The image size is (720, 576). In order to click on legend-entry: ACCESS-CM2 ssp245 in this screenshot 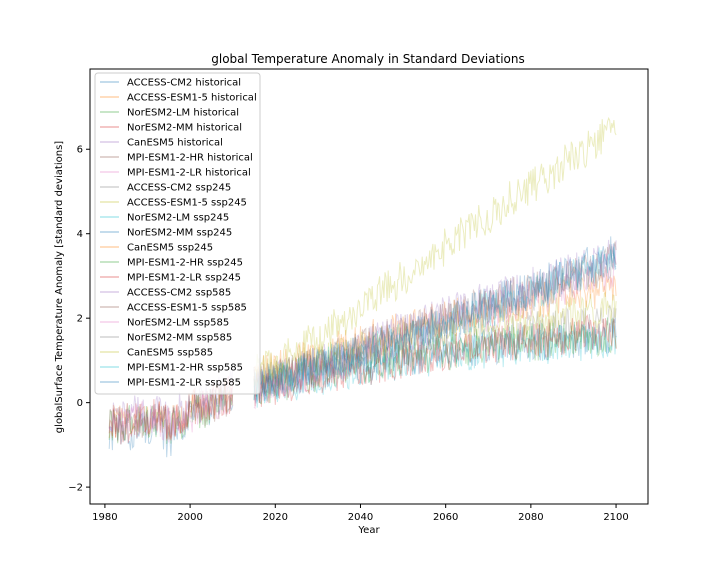, I will do `click(179, 188)`.